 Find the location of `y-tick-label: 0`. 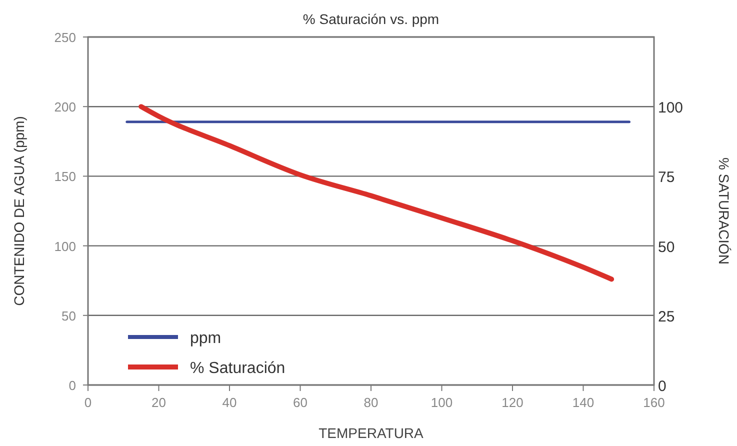

y-tick-label: 0 is located at coordinates (72, 385).